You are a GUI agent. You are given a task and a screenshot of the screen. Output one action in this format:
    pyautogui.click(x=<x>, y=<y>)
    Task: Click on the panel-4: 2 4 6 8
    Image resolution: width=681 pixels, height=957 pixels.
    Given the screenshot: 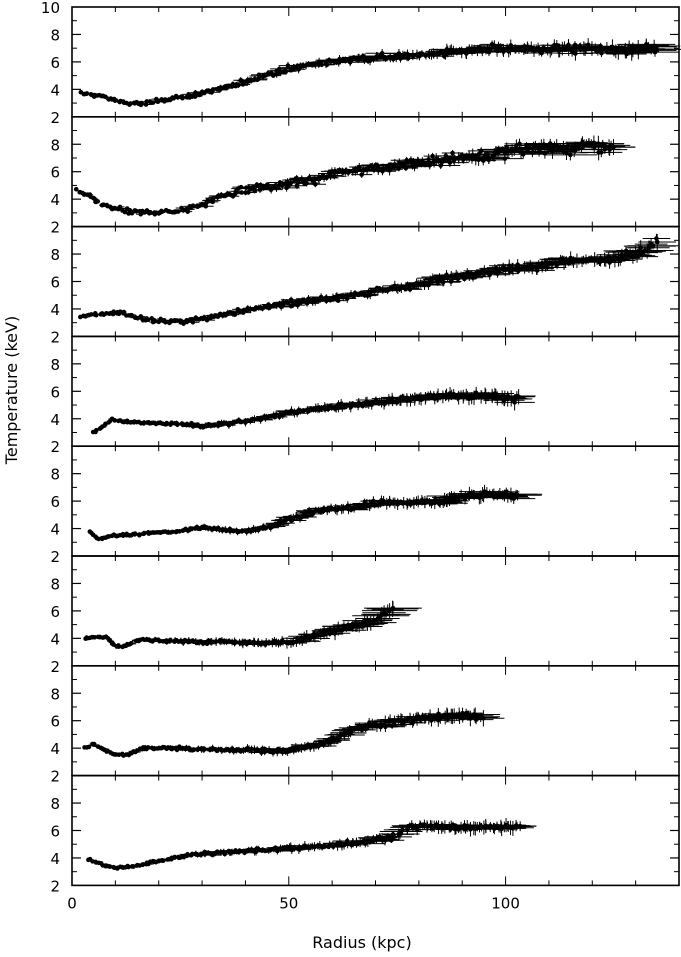 What is the action you would take?
    pyautogui.click(x=365, y=395)
    